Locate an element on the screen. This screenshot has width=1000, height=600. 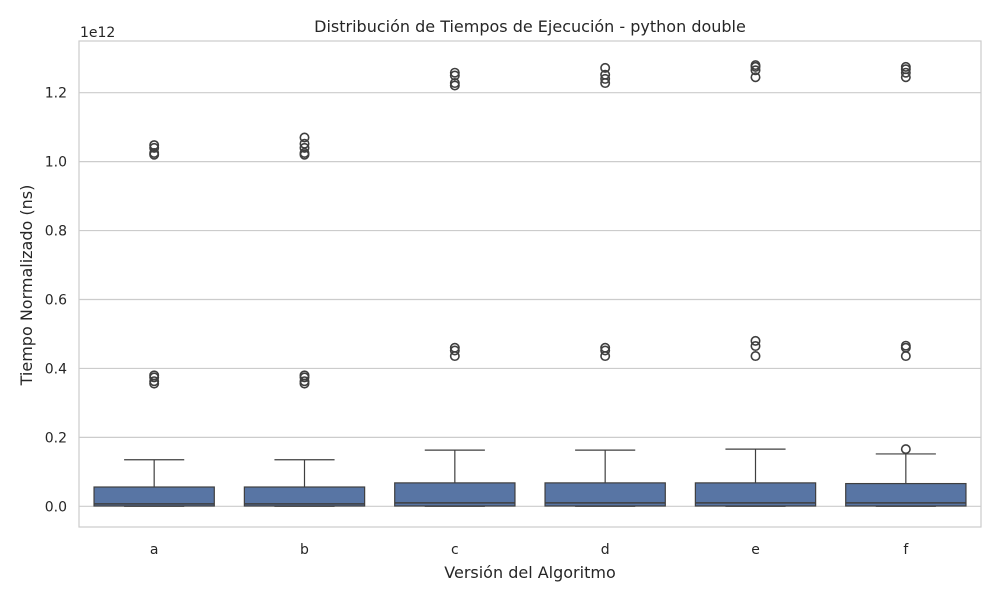
y-tick-label: 0.6 is located at coordinates (56, 301).